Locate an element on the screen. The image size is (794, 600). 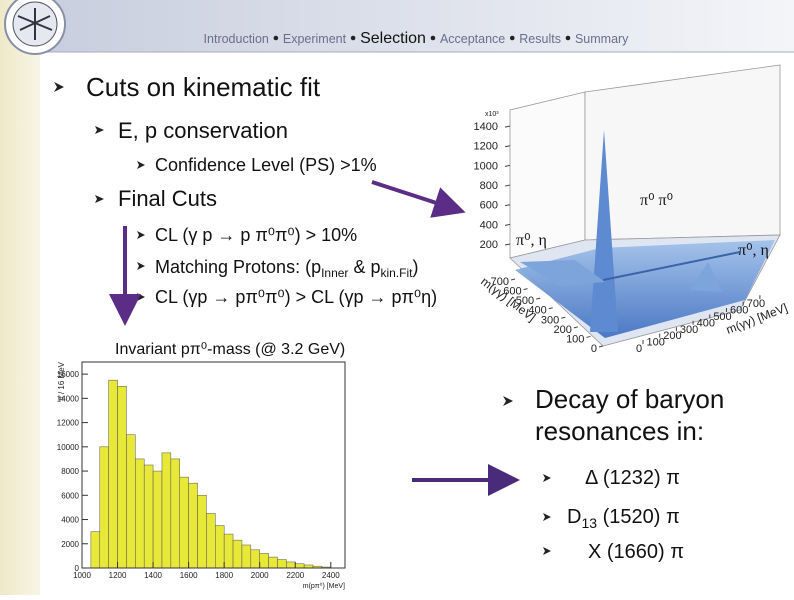
text-part: & p is located at coordinates (364, 267).